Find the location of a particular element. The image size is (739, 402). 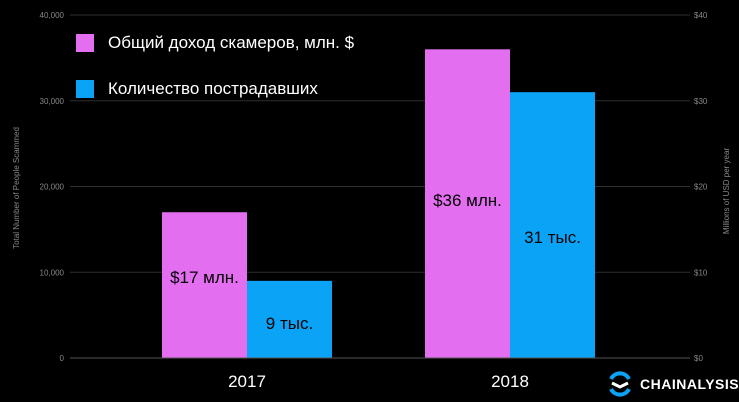

bar-victims-2017 is located at coordinates (289, 319).